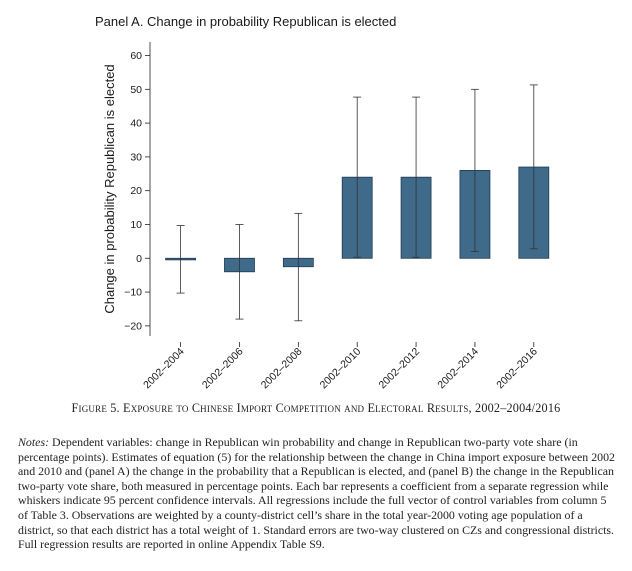 This screenshot has height=571, width=632. What do you see at coordinates (133, 293) in the screenshot?
I see `y-tick-label: −10` at bounding box center [133, 293].